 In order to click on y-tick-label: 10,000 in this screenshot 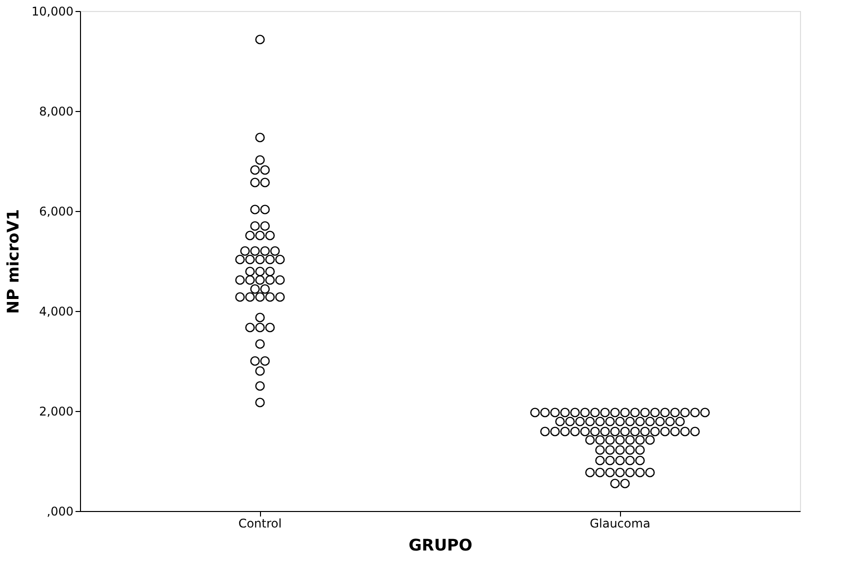, I will do `click(53, 11)`.